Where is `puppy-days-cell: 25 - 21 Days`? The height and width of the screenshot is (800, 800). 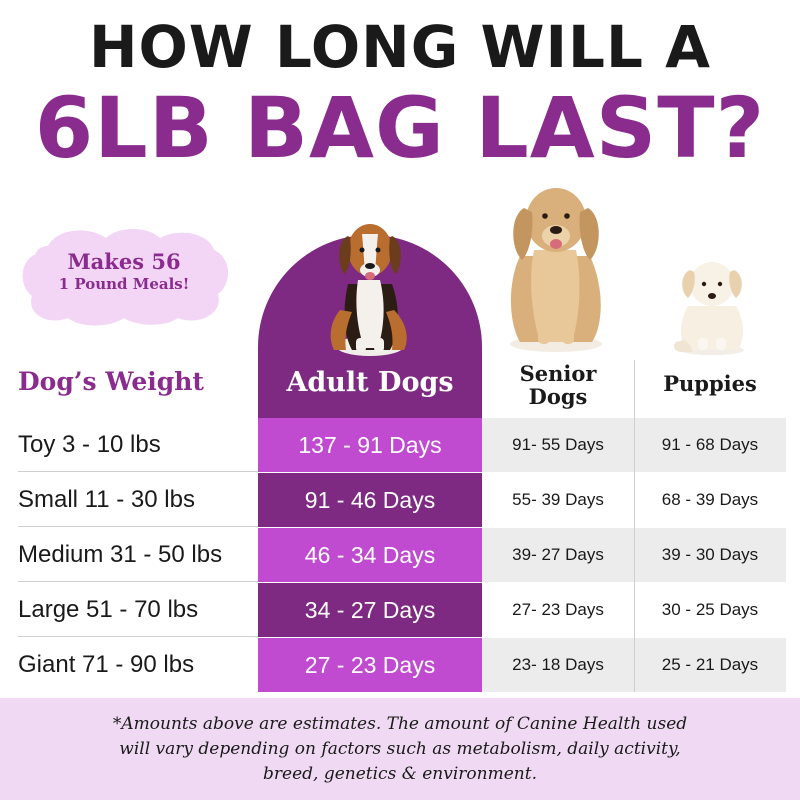
puppy-days-cell: 25 - 21 Days is located at coordinates (710, 665).